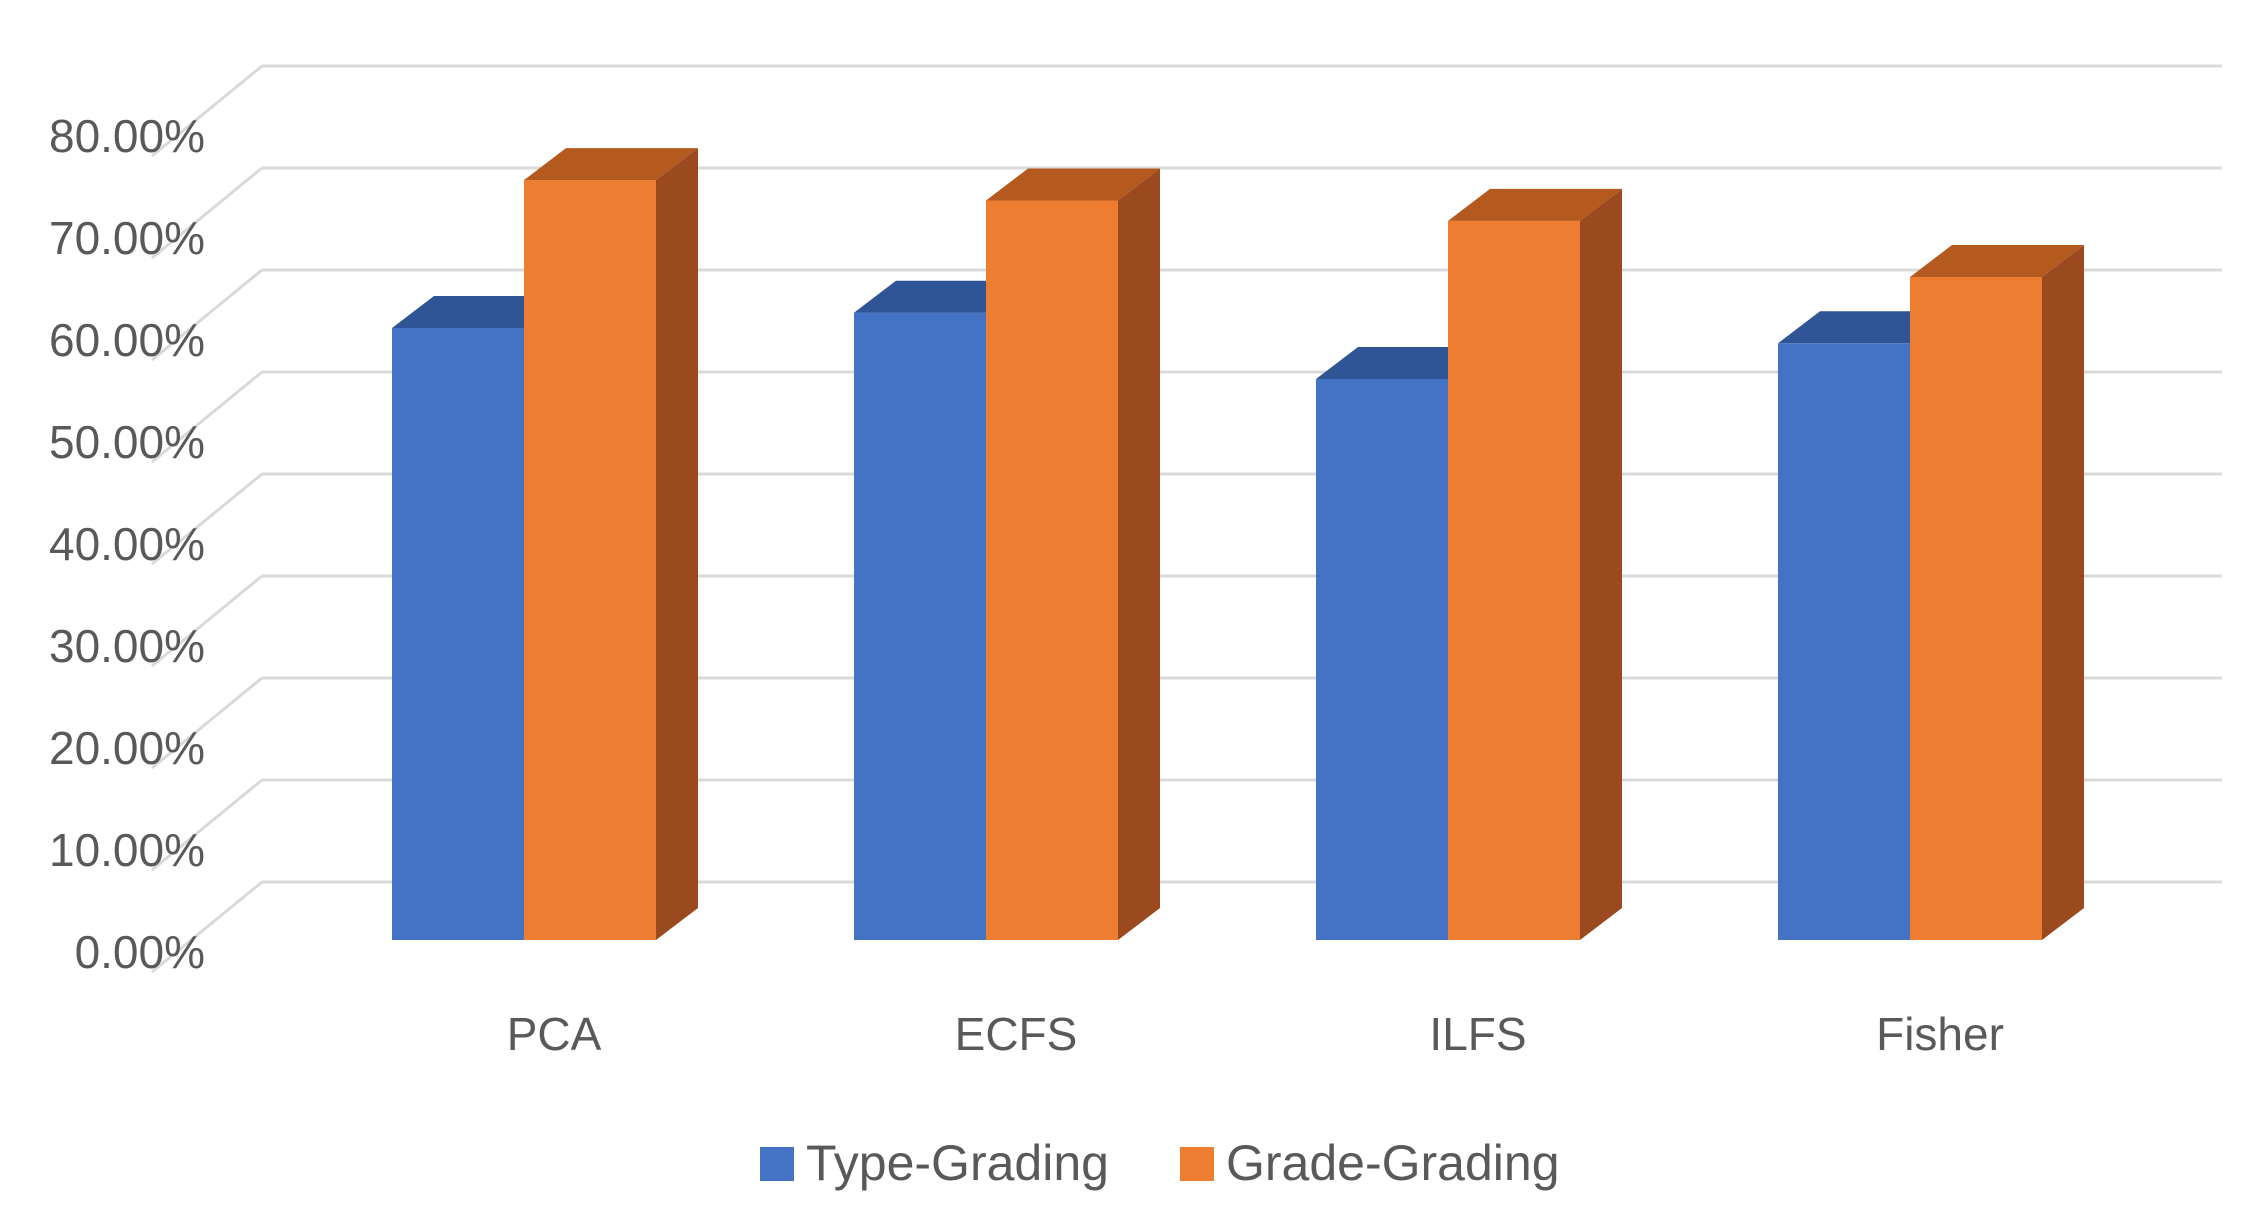 This screenshot has width=2242, height=1231. Describe the element at coordinates (1393, 1163) in the screenshot. I see `legend-label-grade-grading: Grade-Grading` at that location.